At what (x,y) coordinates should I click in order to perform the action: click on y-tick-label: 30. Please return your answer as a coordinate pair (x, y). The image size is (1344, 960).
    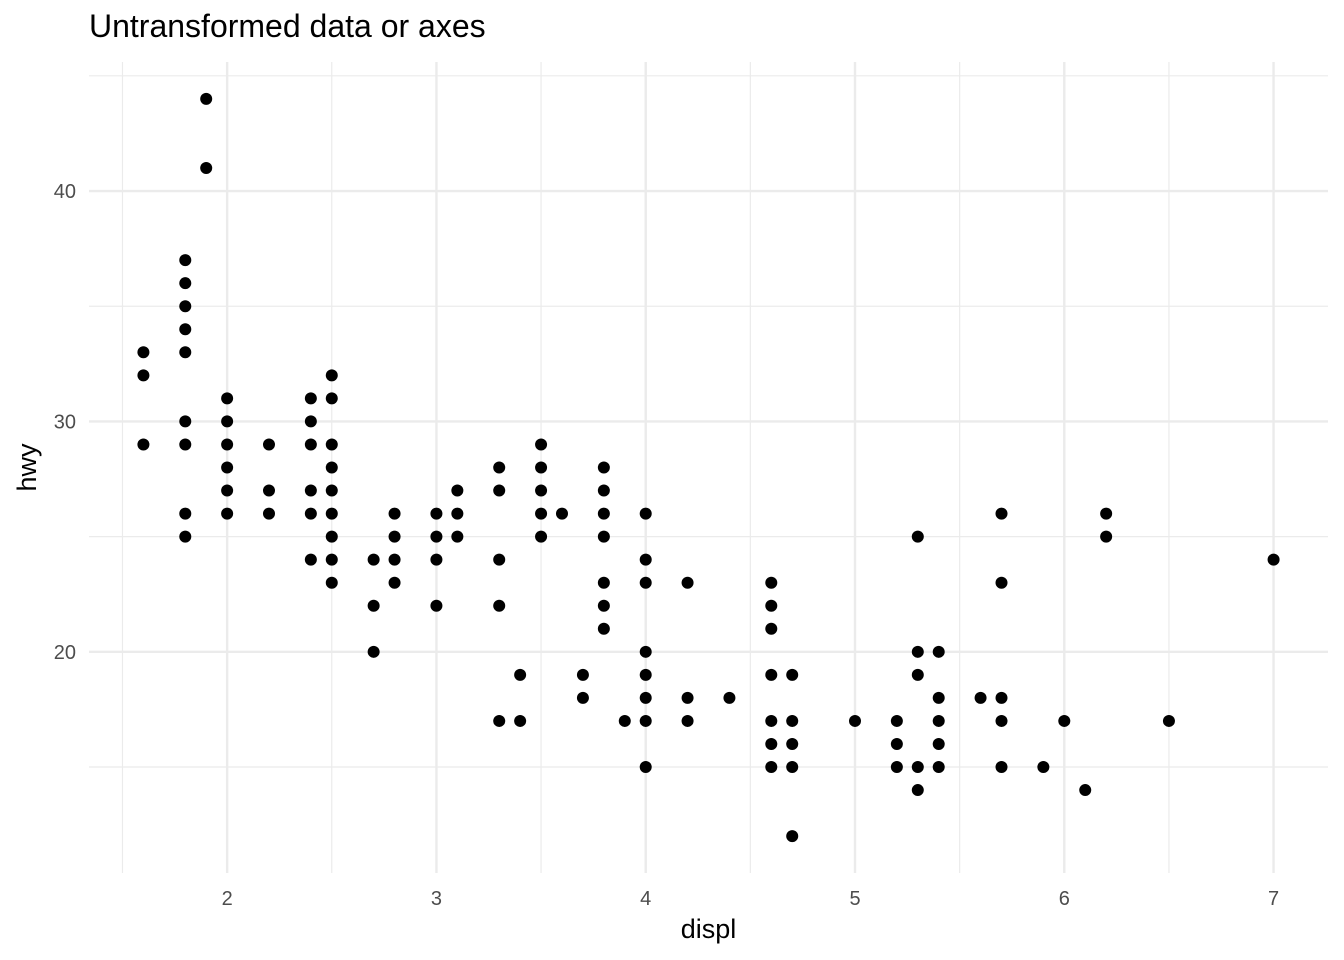
    Looking at the image, I should click on (65, 422).